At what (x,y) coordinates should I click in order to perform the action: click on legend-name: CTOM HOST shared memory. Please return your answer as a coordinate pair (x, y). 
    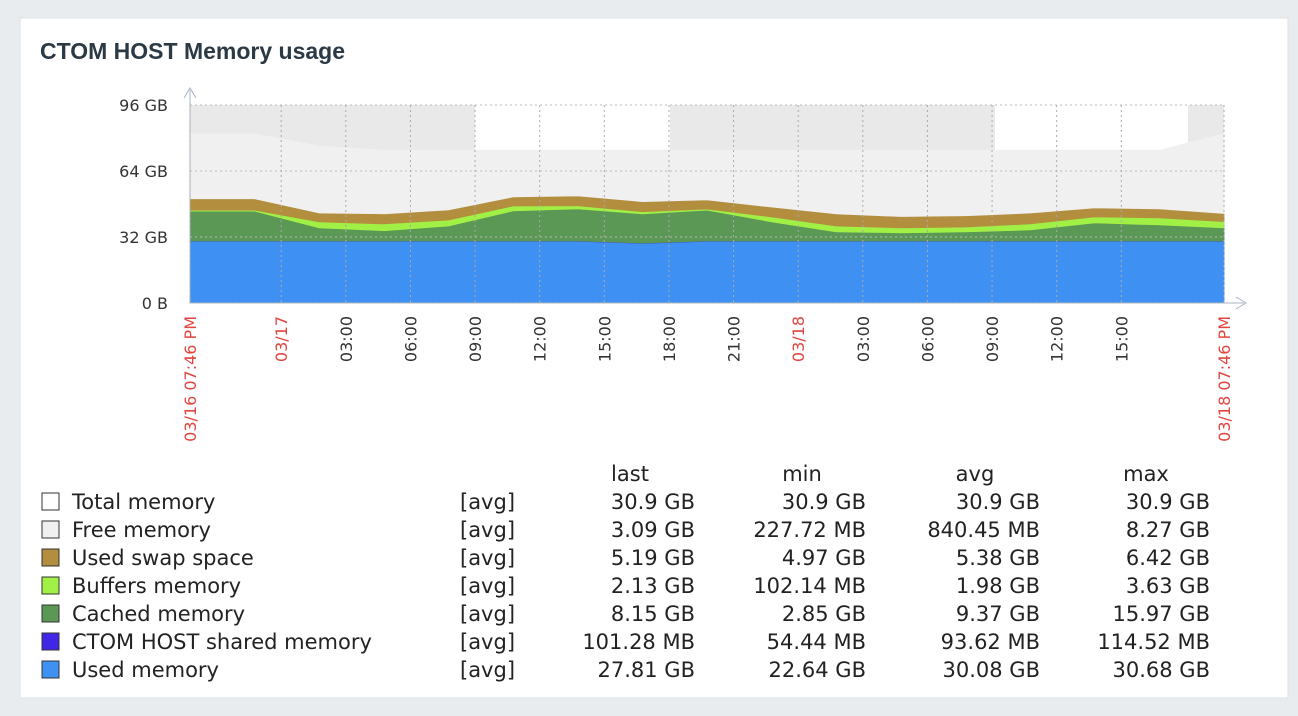
    Looking at the image, I should click on (222, 642).